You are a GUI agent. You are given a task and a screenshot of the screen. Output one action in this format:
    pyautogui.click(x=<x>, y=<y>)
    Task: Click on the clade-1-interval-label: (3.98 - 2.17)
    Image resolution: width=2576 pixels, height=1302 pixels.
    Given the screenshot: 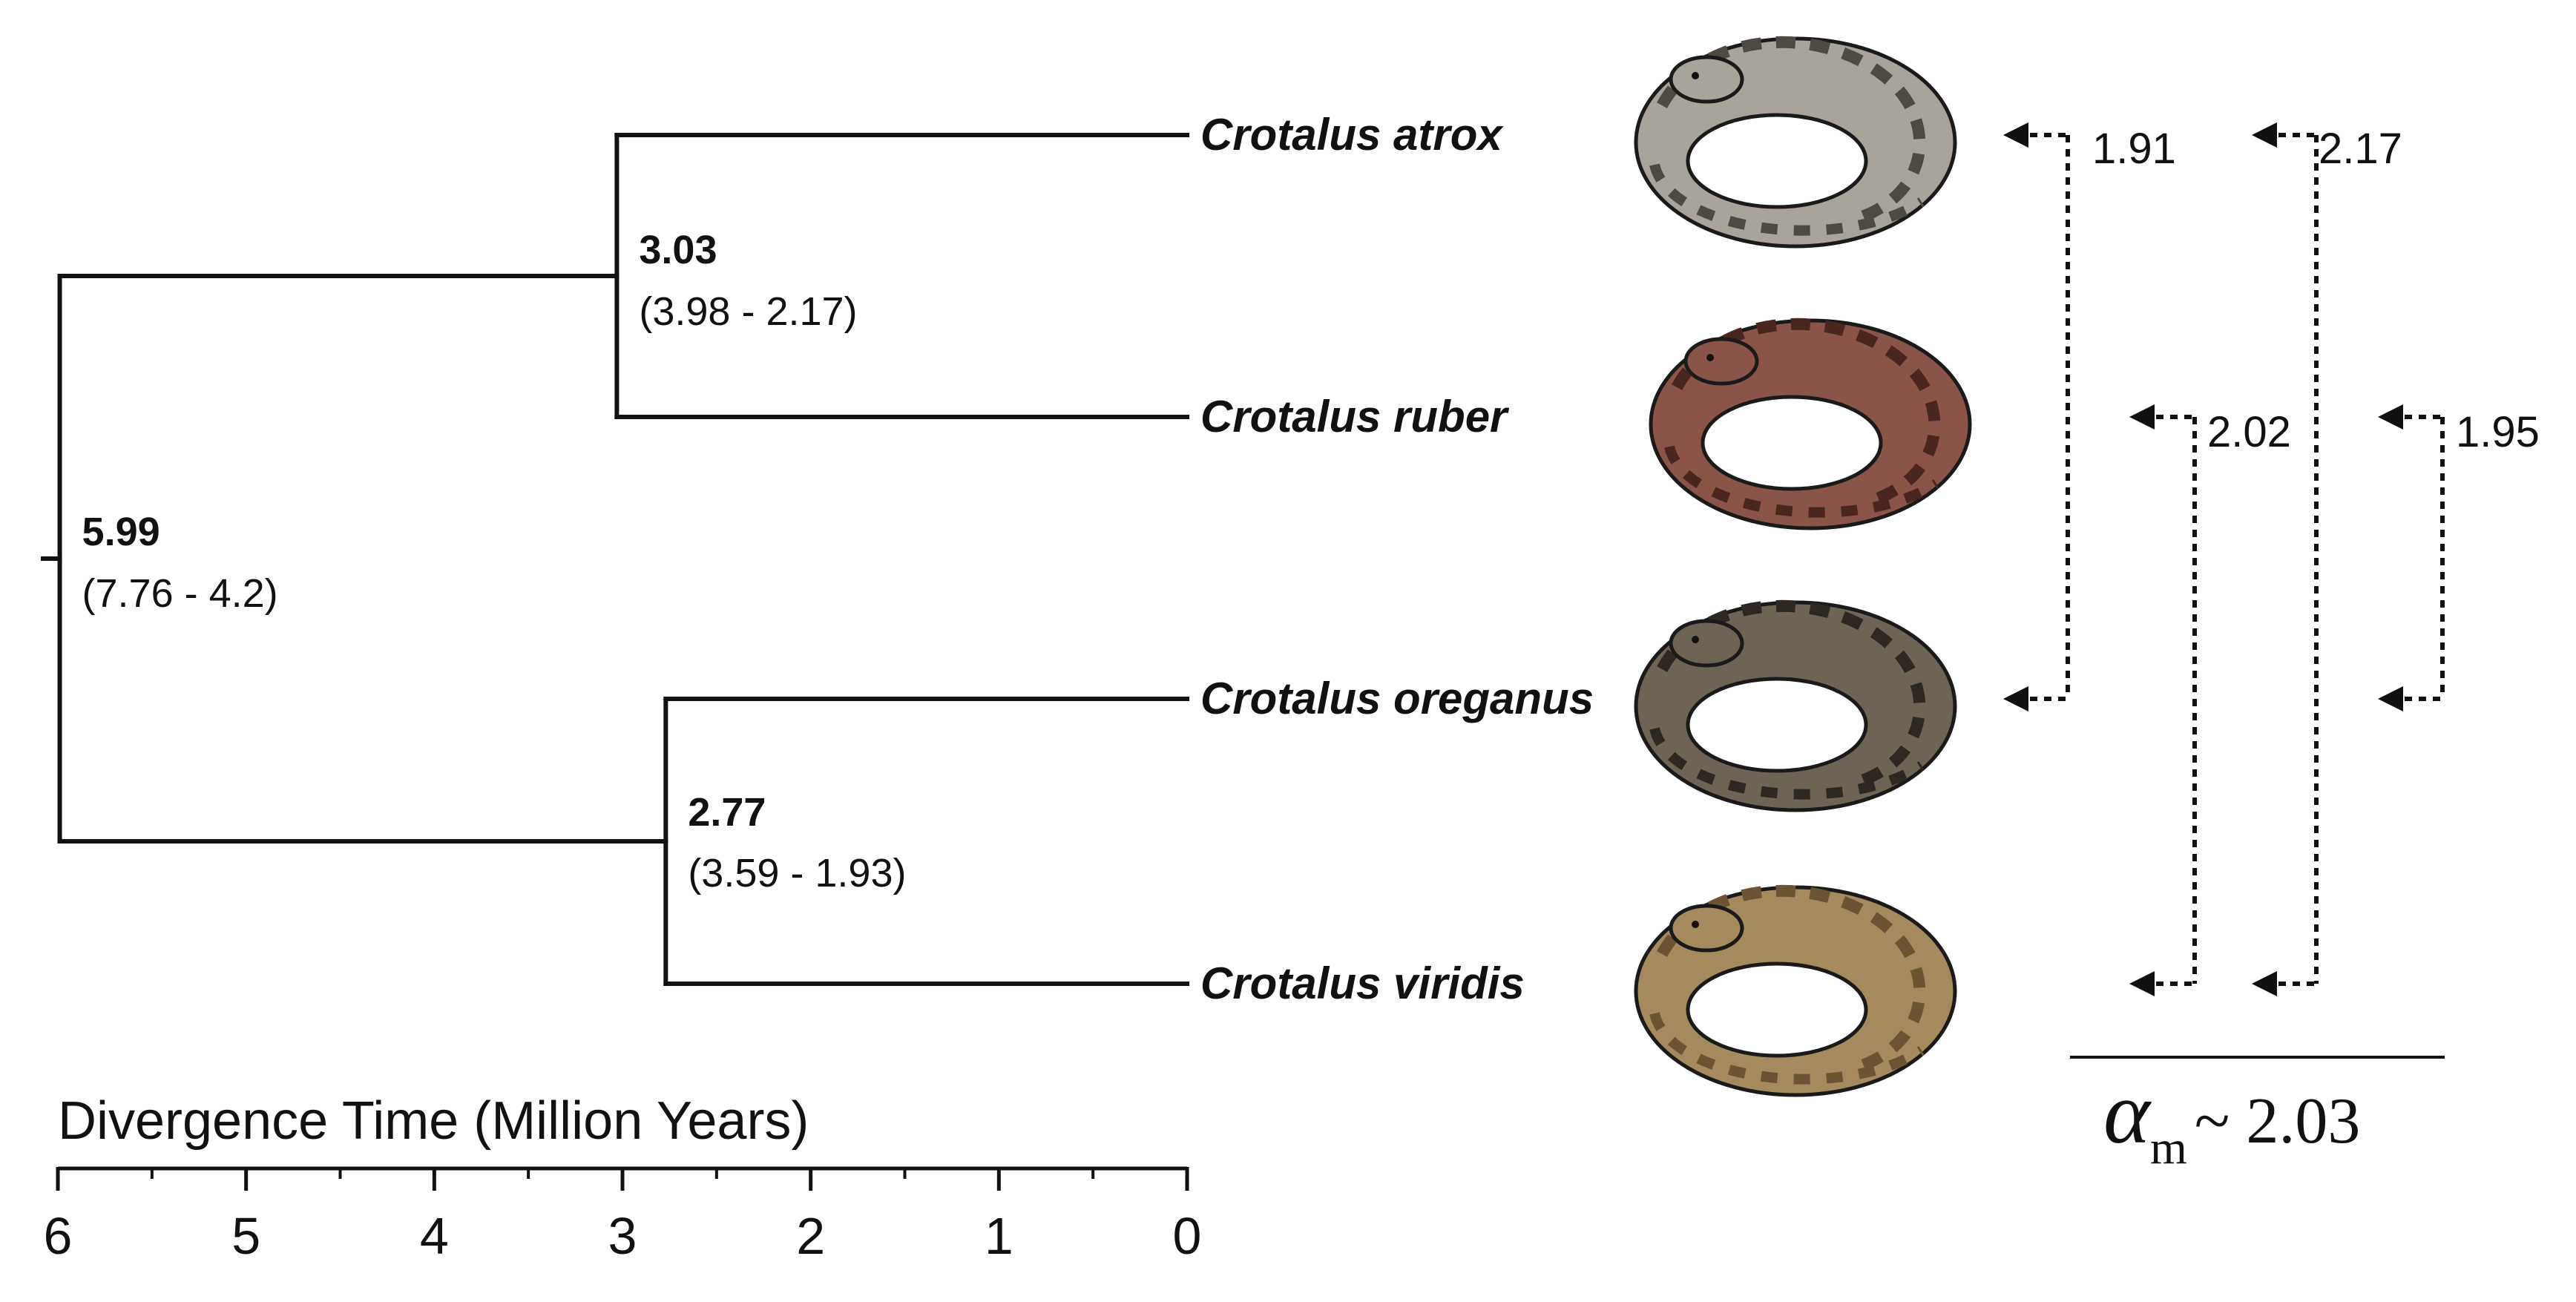 What is the action you would take?
    pyautogui.click(x=748, y=312)
    